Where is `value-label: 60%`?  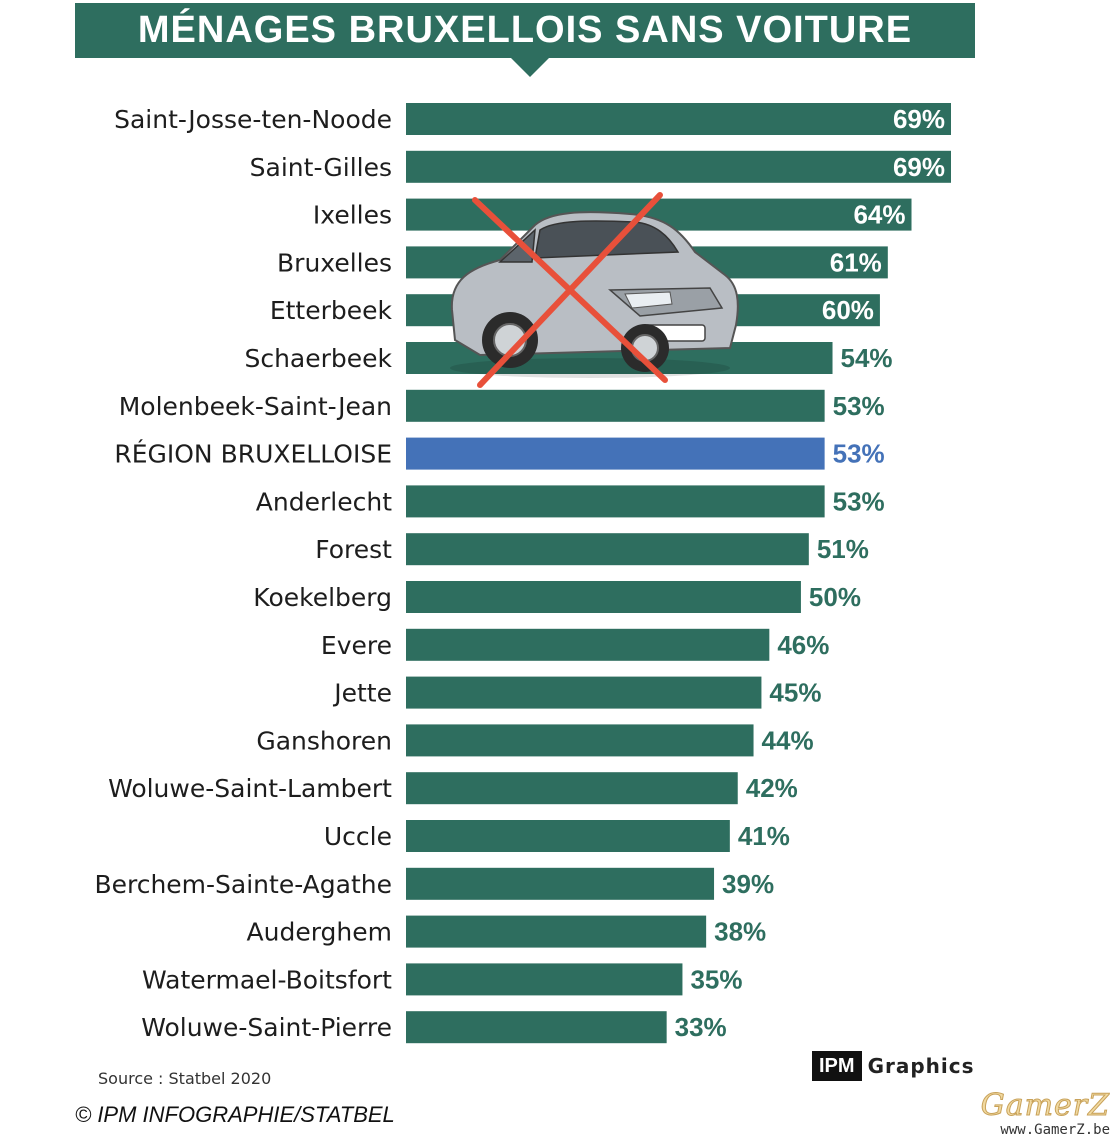 value-label: 60% is located at coordinates (848, 310).